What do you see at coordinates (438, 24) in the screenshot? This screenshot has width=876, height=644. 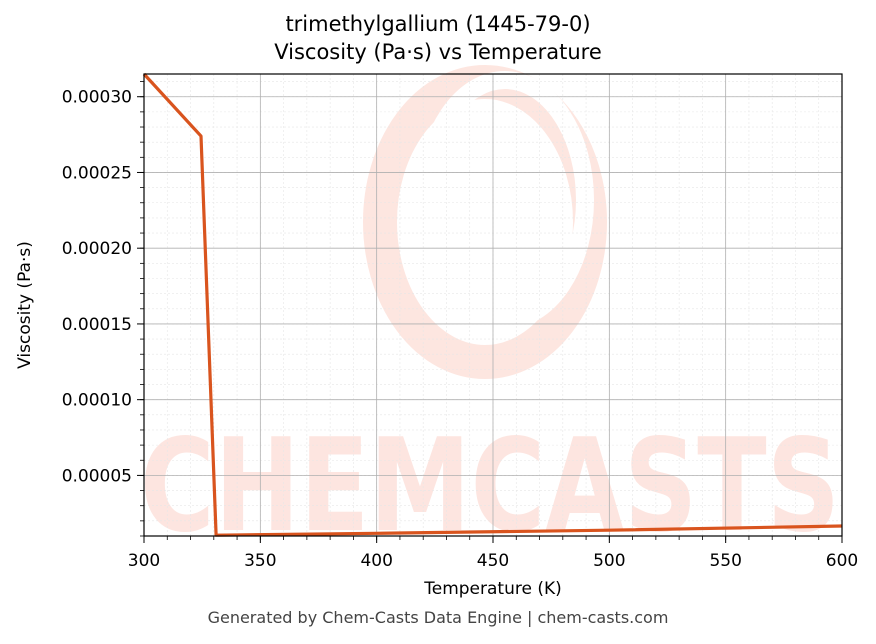 I see `chart-title: trimethylgallium (1445-79-0)` at bounding box center [438, 24].